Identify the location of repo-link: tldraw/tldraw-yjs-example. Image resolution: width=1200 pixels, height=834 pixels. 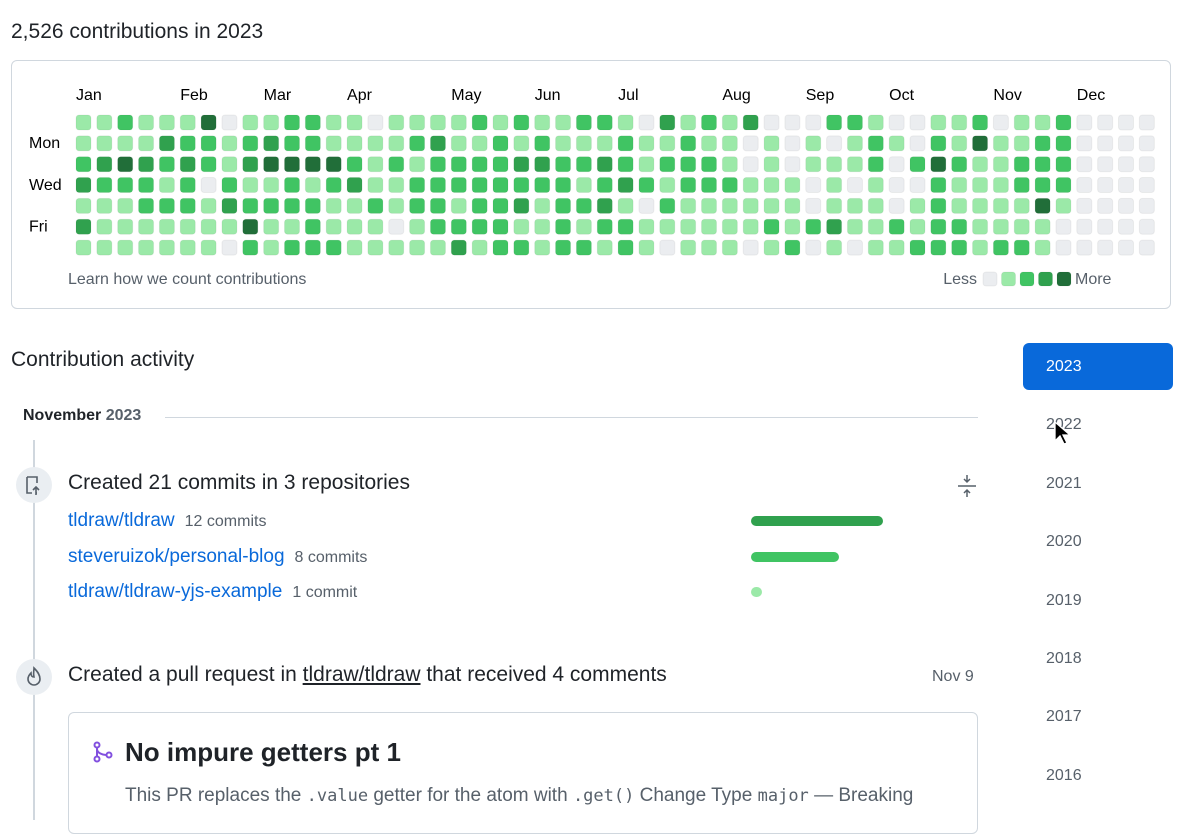
(175, 591).